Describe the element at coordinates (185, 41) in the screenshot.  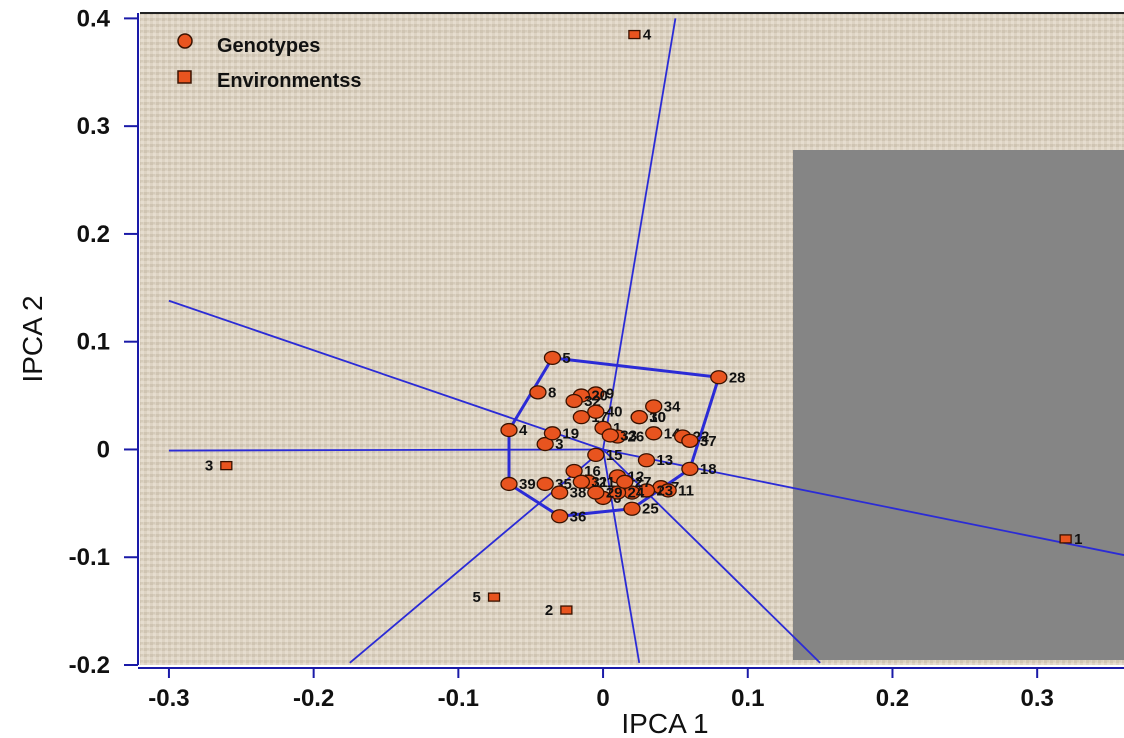
I see `legend-genotypes-marker` at that location.